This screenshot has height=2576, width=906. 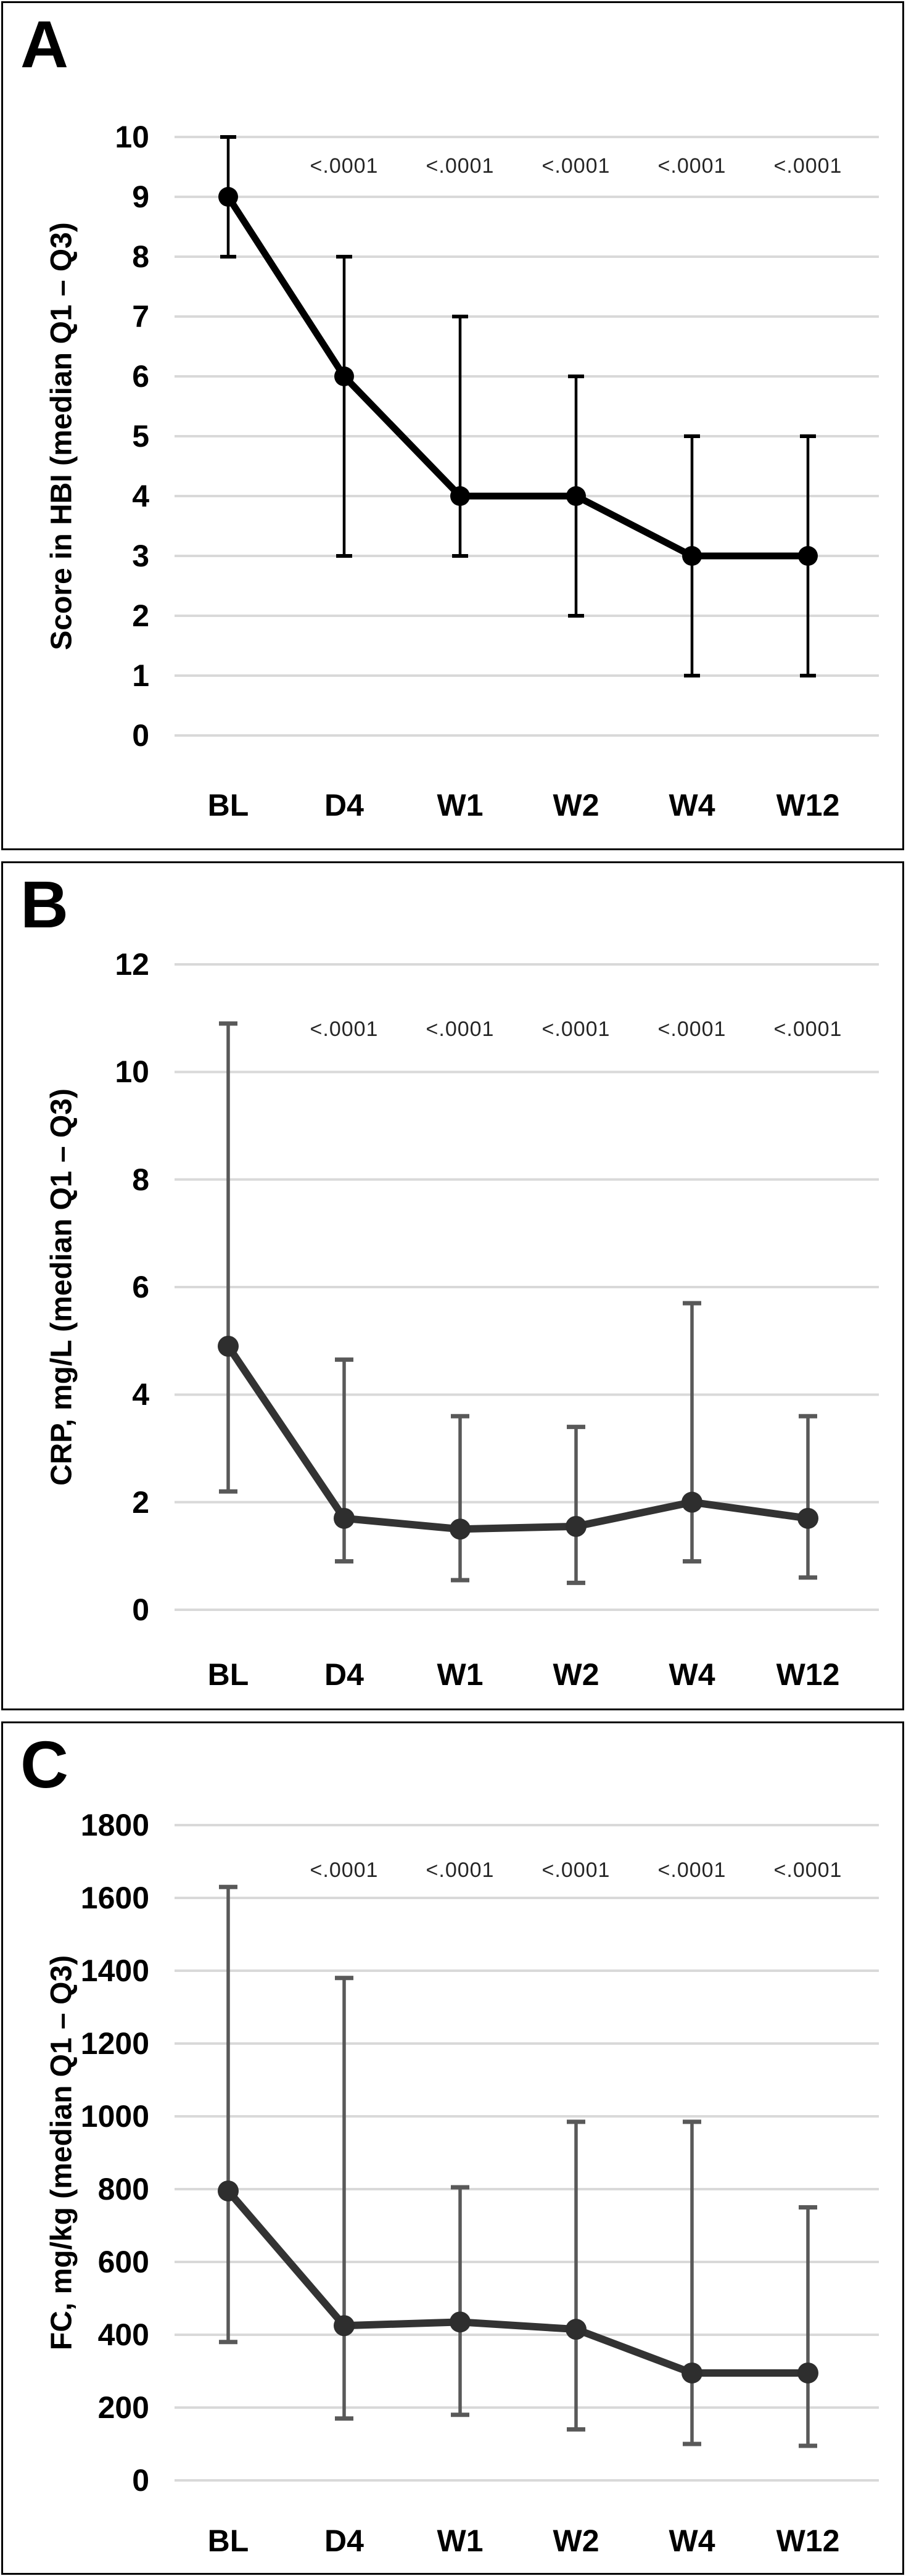 What do you see at coordinates (132, 964) in the screenshot?
I see `y-tick-label: 12` at bounding box center [132, 964].